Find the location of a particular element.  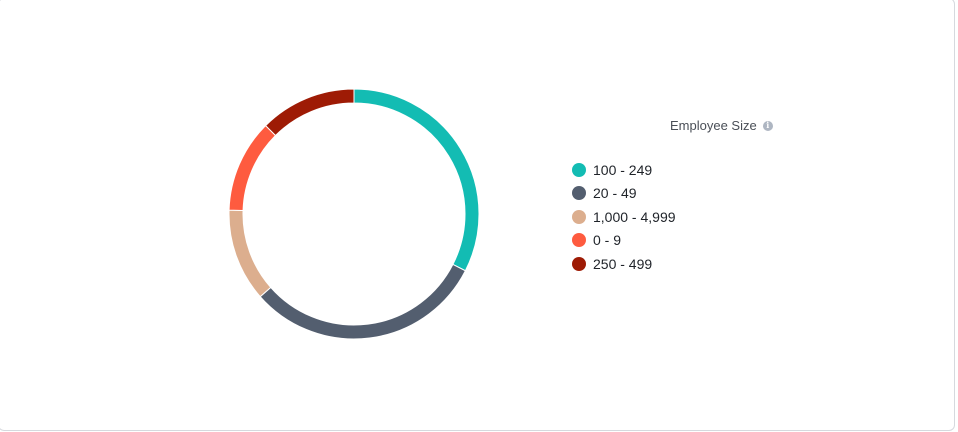

legend-label: 1,000 - 4,999 is located at coordinates (634, 216).